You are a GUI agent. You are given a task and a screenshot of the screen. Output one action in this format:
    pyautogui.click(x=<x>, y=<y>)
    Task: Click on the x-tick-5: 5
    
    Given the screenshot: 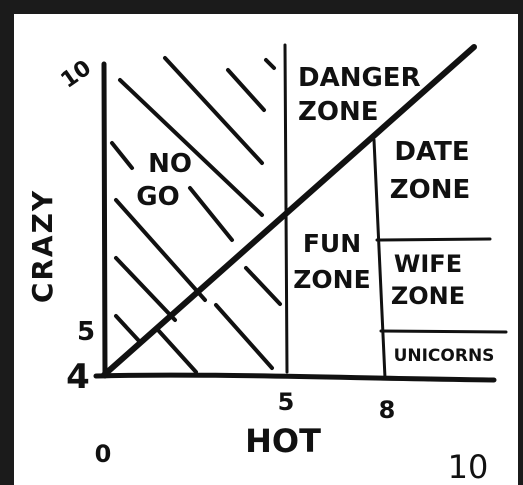 What is the action you would take?
    pyautogui.click(x=286, y=402)
    